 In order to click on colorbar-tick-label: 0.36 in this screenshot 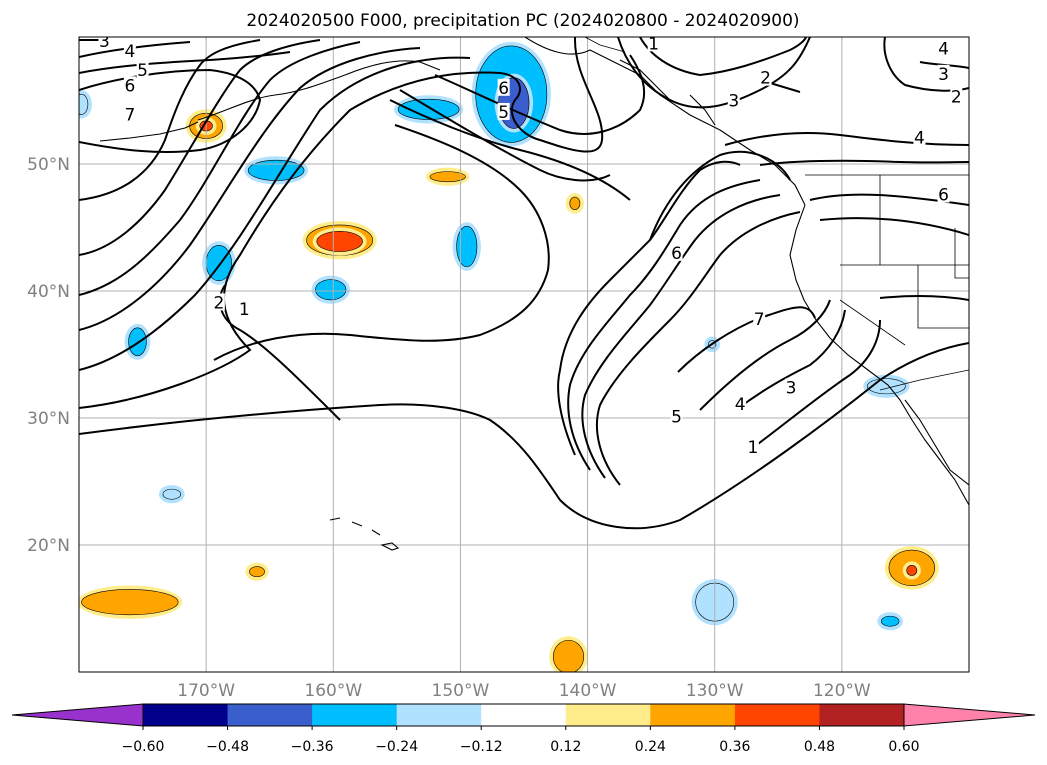, I will do `click(734, 747)`.